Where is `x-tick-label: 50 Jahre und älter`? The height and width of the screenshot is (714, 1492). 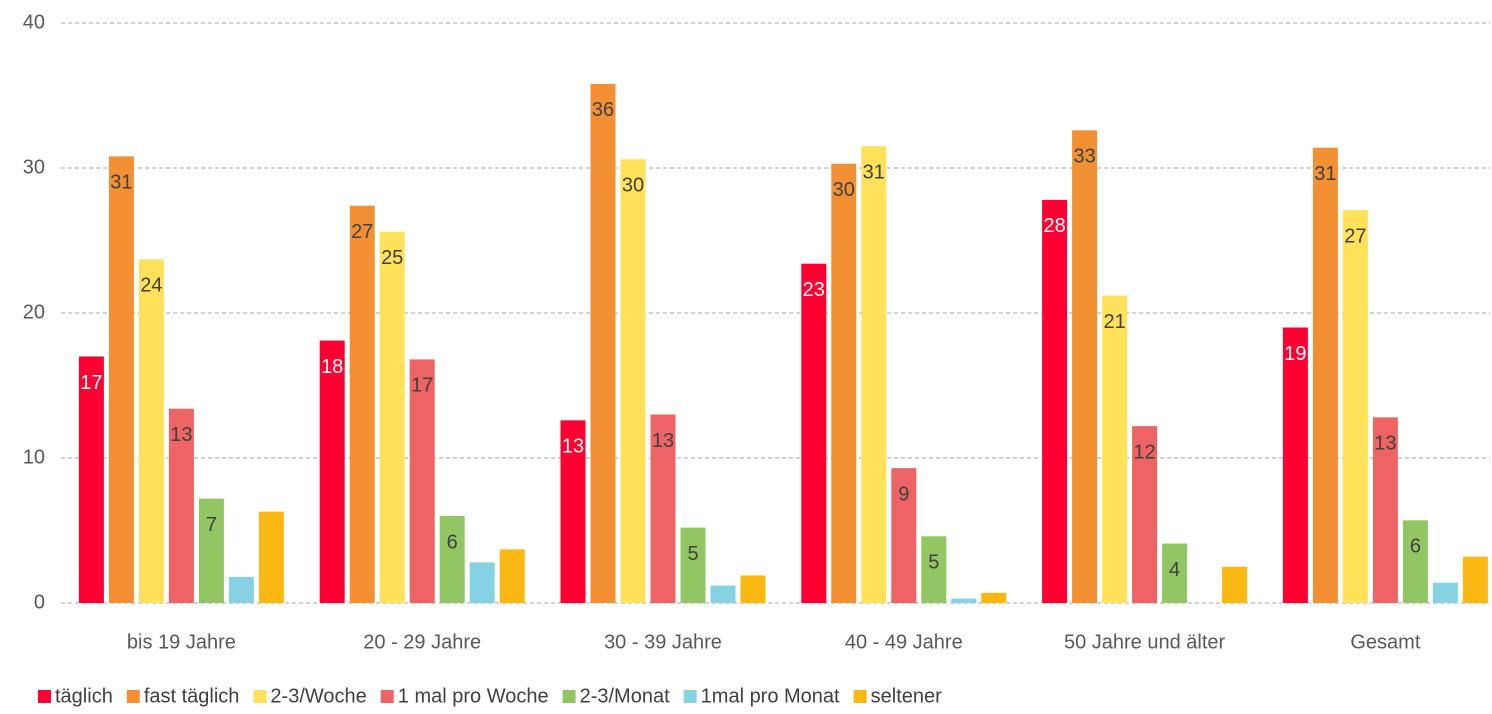 x-tick-label: 50 Jahre und älter is located at coordinates (1145, 642).